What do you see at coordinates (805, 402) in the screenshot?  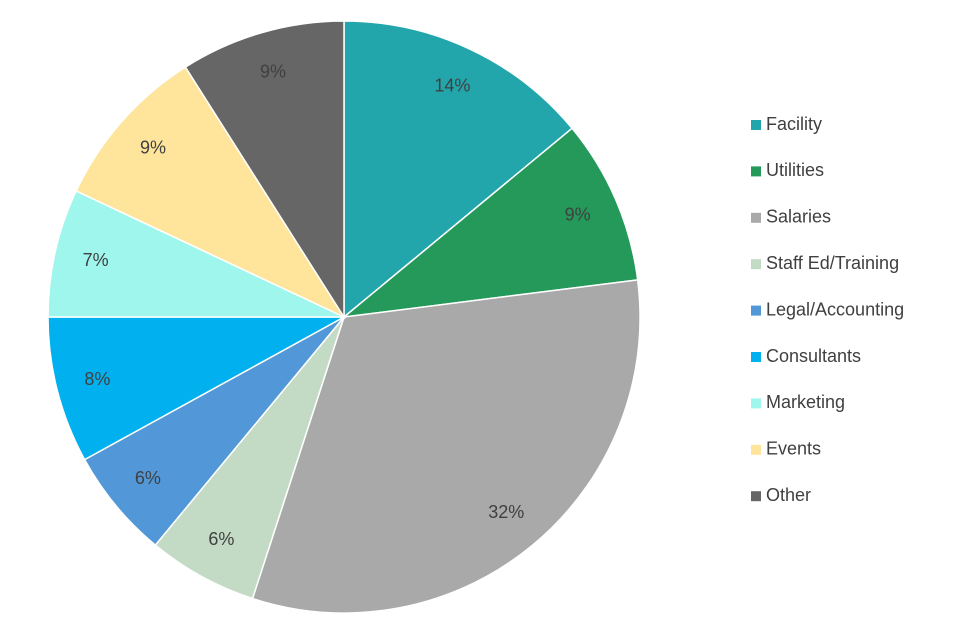 I see `legend-label: Marketing` at bounding box center [805, 402].